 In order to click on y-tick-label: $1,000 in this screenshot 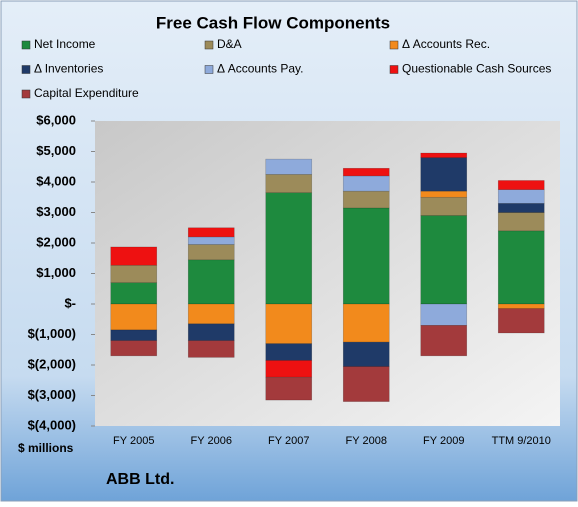, I will do `click(56, 272)`.